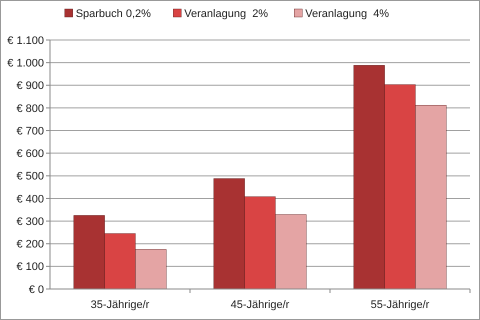 Image resolution: width=480 pixels, height=320 pixels. What do you see at coordinates (30, 176) in the screenshot?
I see `y-tick-label: € 500` at bounding box center [30, 176].